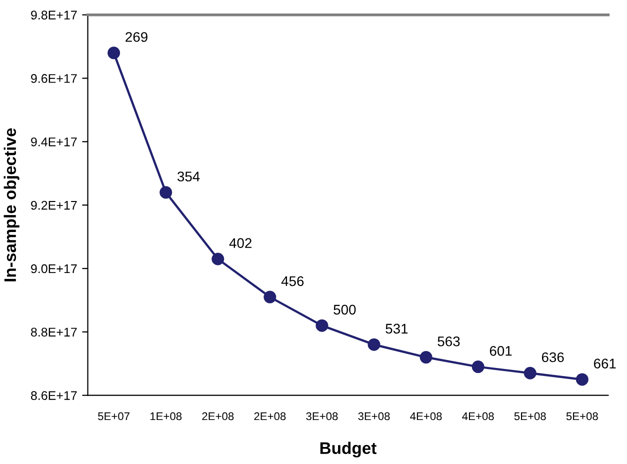  What do you see at coordinates (166, 416) in the screenshot?
I see `x-tick-label: 1E+08` at bounding box center [166, 416].